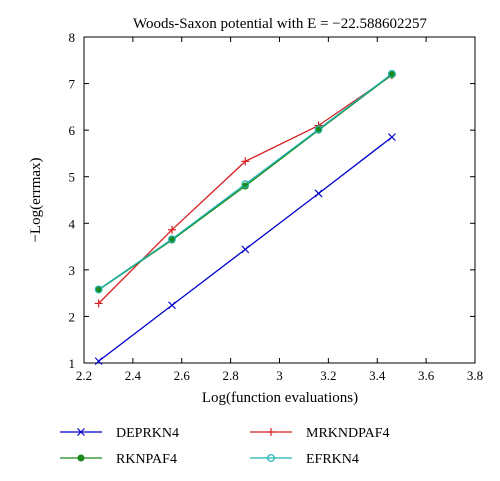  I want to click on legend-efrkn4-data-point, so click(271, 458).